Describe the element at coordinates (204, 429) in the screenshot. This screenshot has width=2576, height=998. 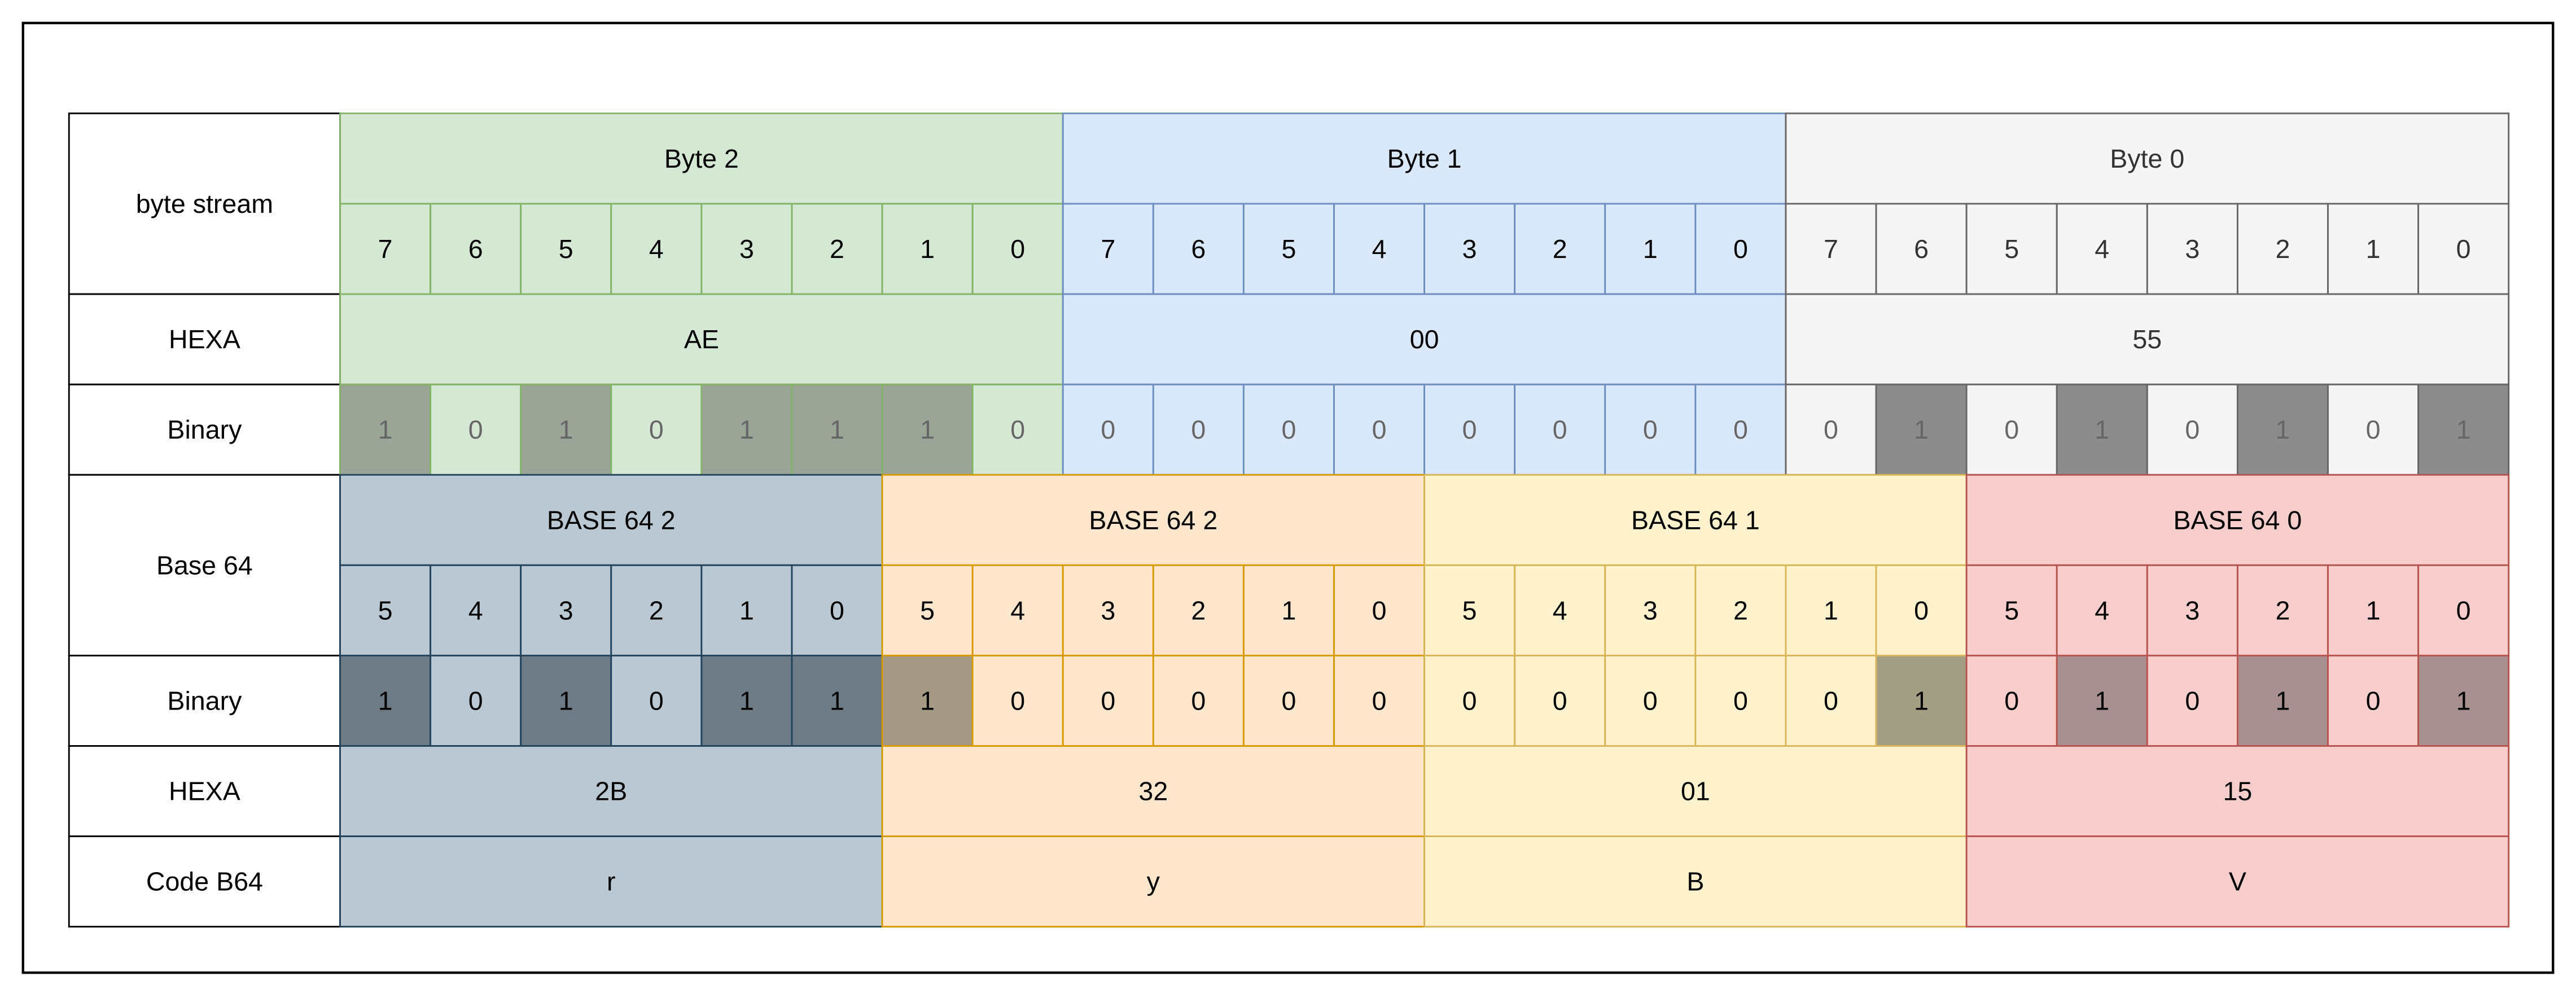
I see `row-label: Binary` at that location.